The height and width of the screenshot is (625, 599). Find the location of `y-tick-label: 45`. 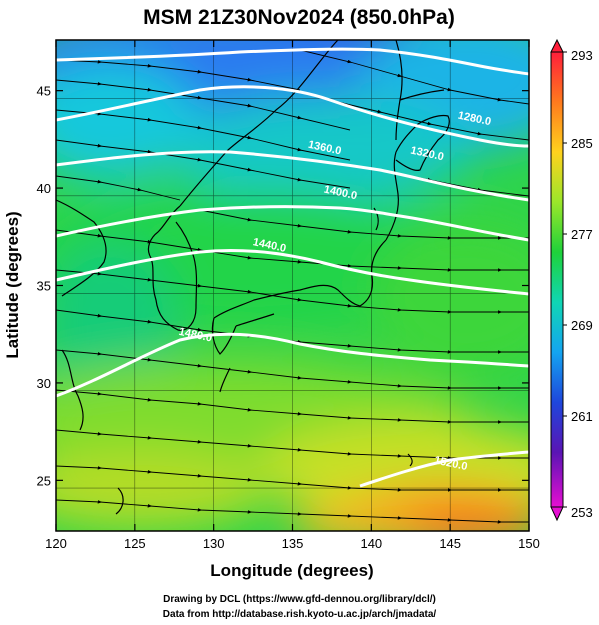

y-tick-label: 45 is located at coordinates (44, 91).